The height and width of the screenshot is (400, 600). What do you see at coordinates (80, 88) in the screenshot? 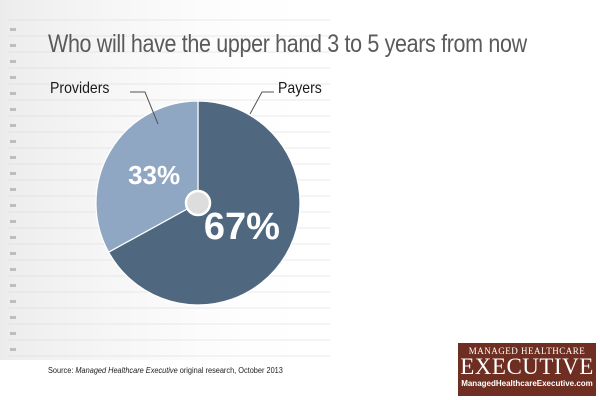
I see `legend-label-providers: Providers` at bounding box center [80, 88].